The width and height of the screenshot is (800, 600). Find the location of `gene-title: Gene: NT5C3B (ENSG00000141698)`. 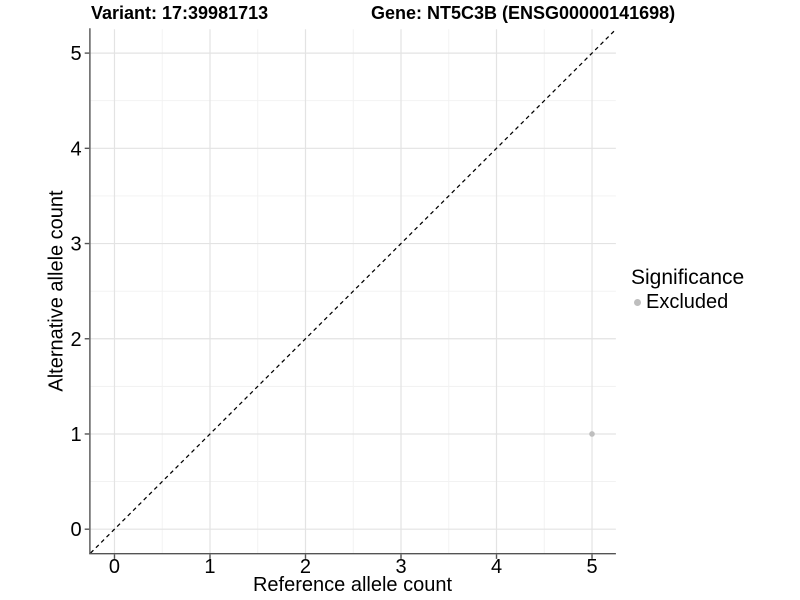

gene-title: Gene: NT5C3B (ENSG00000141698) is located at coordinates (523, 13).